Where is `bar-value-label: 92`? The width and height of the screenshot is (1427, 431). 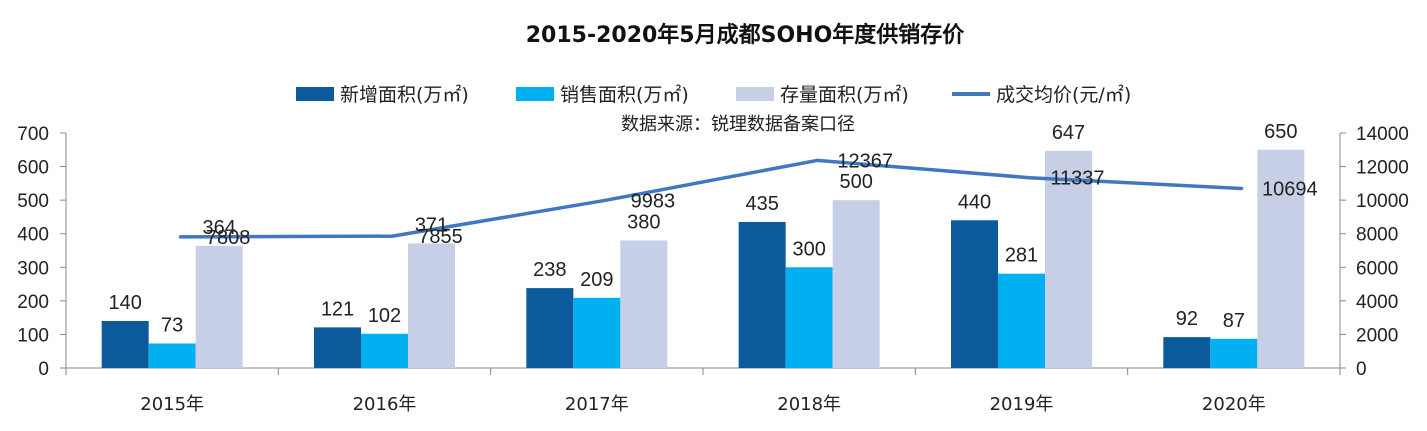 bar-value-label: 92 is located at coordinates (1187, 319).